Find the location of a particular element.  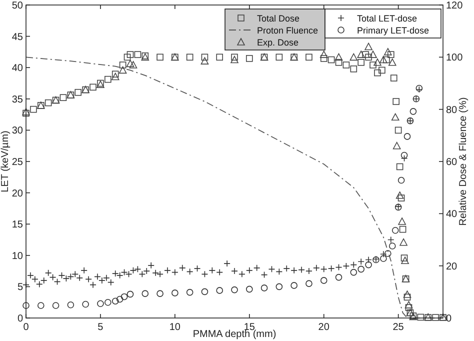

y-tick-label: 25 is located at coordinates (18, 162).